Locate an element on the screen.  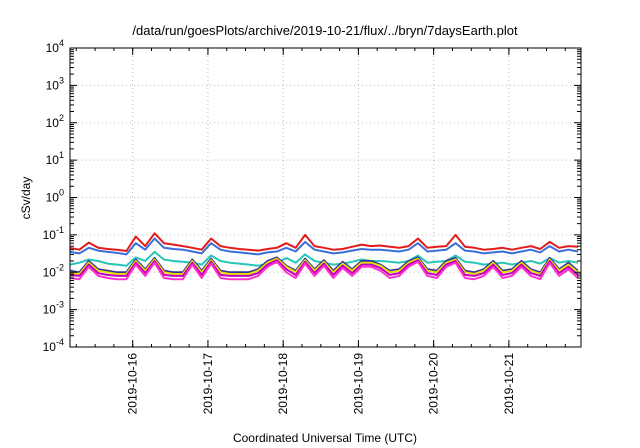
y-tick-label: 10³ is located at coordinates (55, 83).